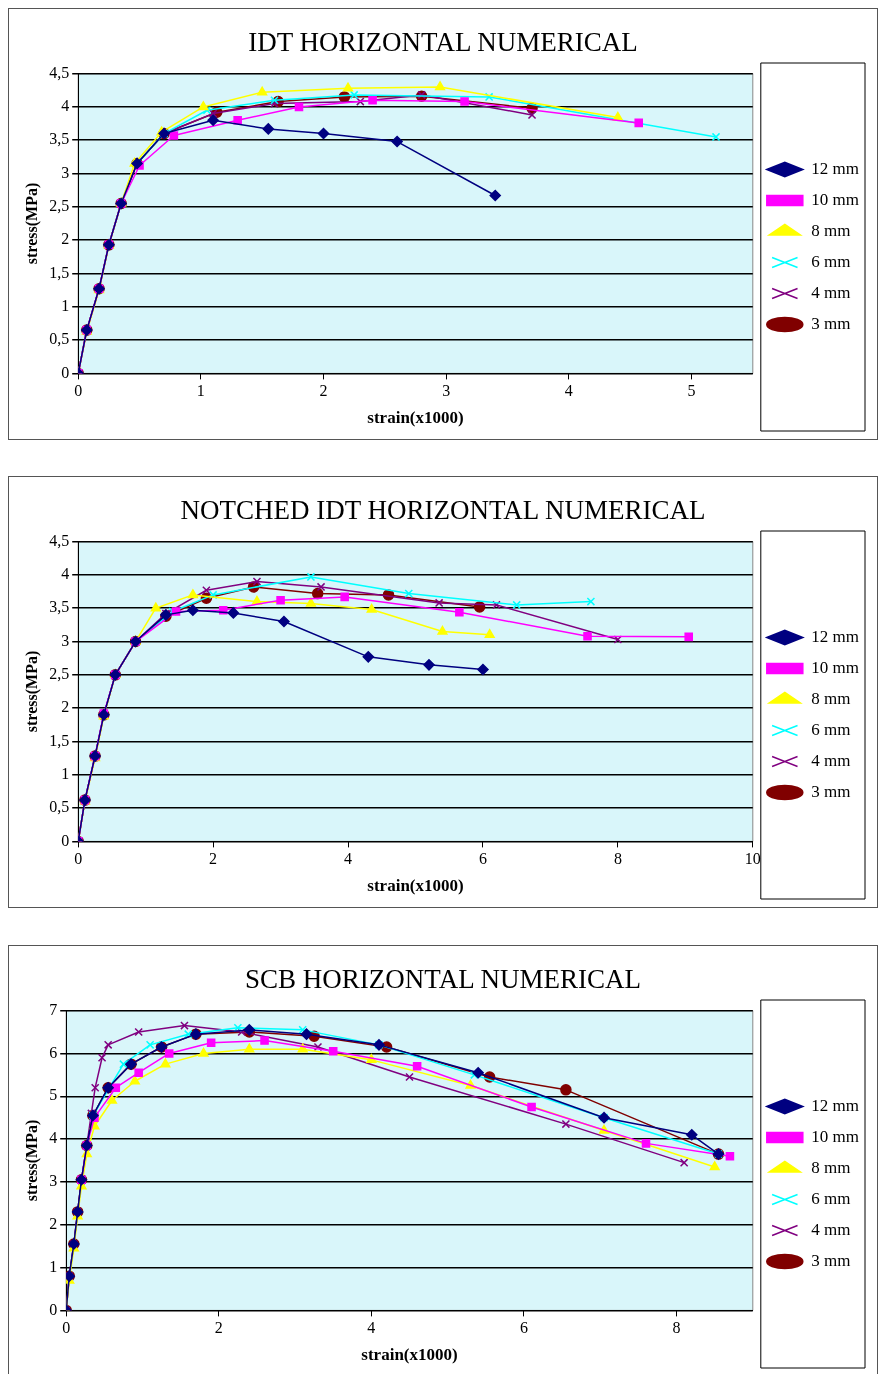 The width and height of the screenshot is (881, 1374). Describe the element at coordinates (446, 391) in the screenshot. I see `x-tick-label: 3` at that location.